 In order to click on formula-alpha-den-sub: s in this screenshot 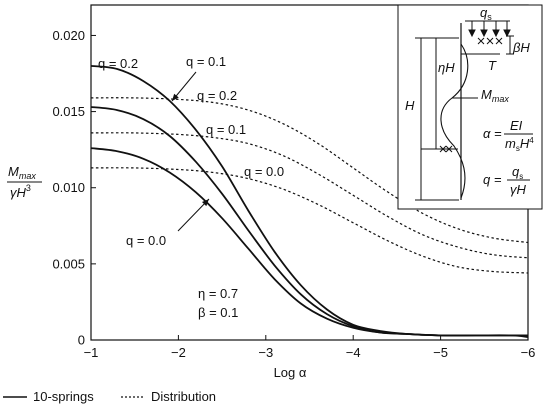, I will do `click(518, 148)`.